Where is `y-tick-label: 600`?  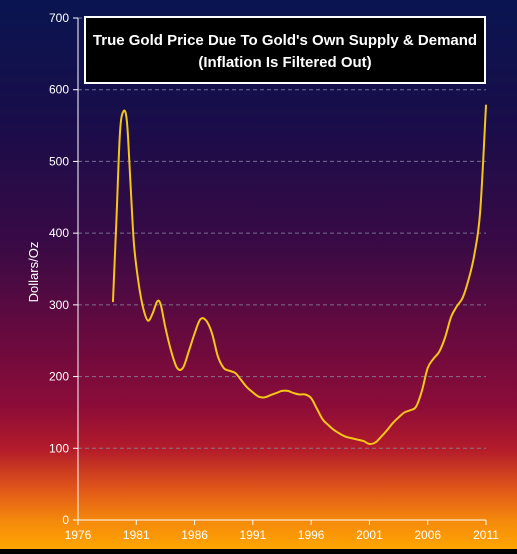
y-tick-label: 600 is located at coordinates (59, 90).